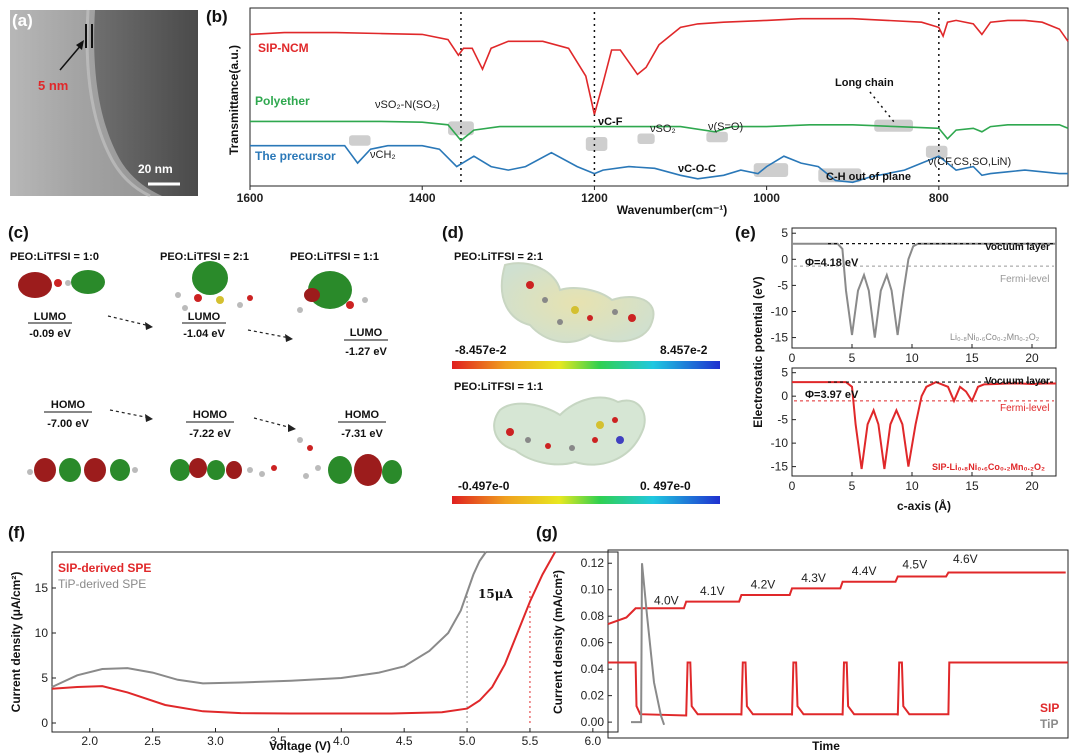 The height and width of the screenshot is (754, 1080). What do you see at coordinates (1049, 724) in the screenshot?
I see `legend-tip: TiP` at bounding box center [1049, 724].